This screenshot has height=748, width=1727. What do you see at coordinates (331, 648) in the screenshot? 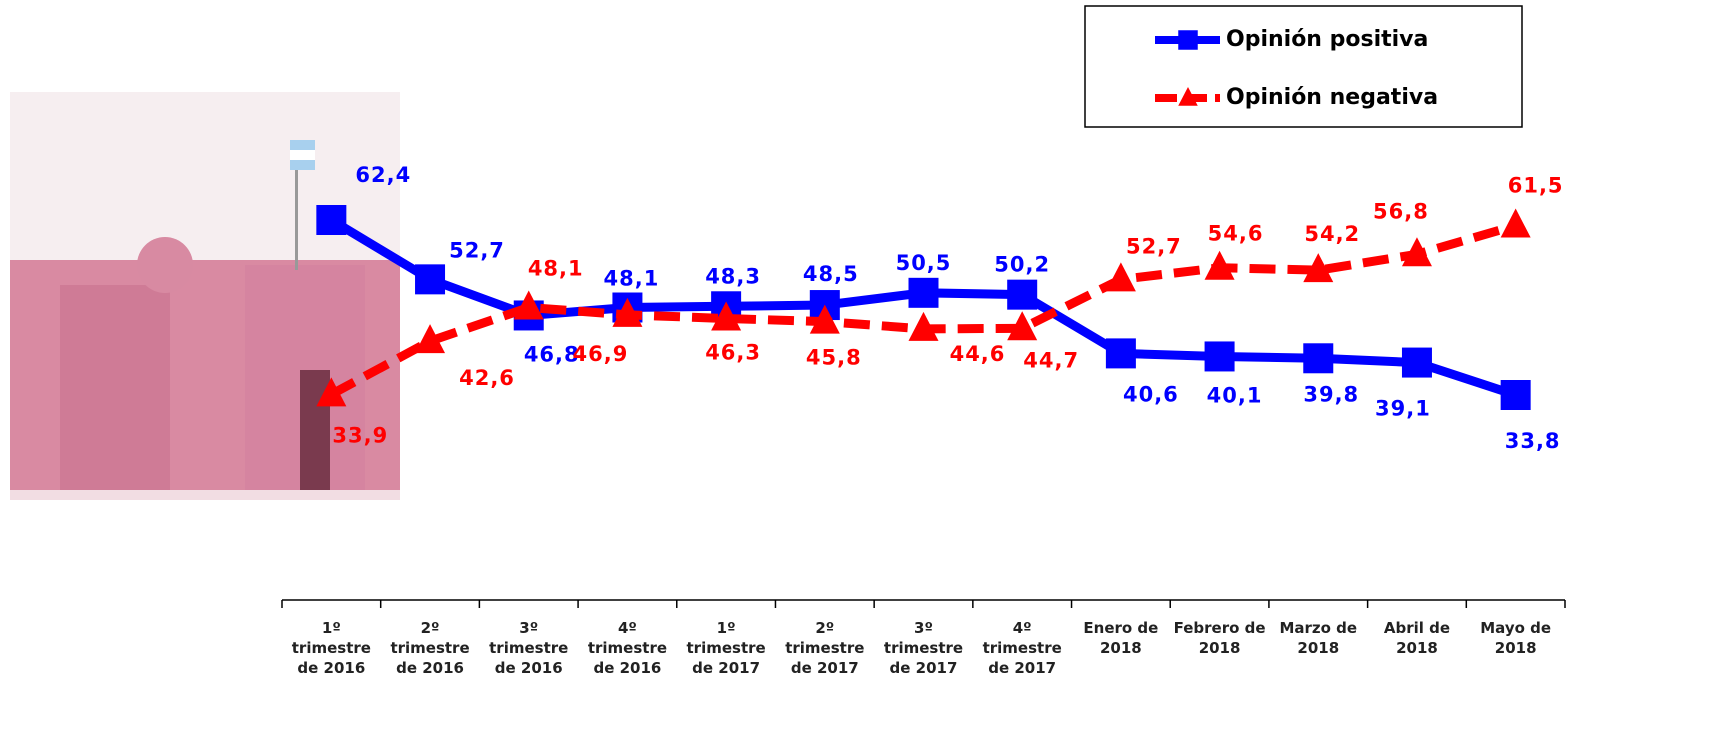
I see `x-tick-label: 1º trimestre de 2016` at bounding box center [331, 648].